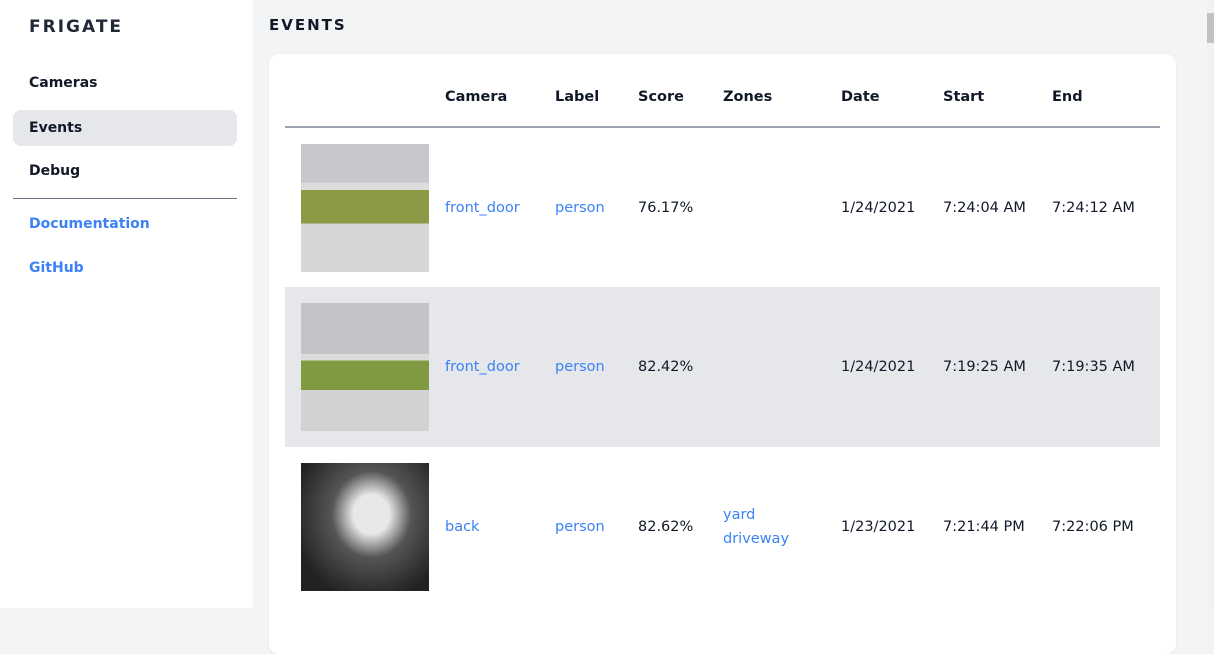  I want to click on brand-logo: FRIGATE, so click(76, 27).